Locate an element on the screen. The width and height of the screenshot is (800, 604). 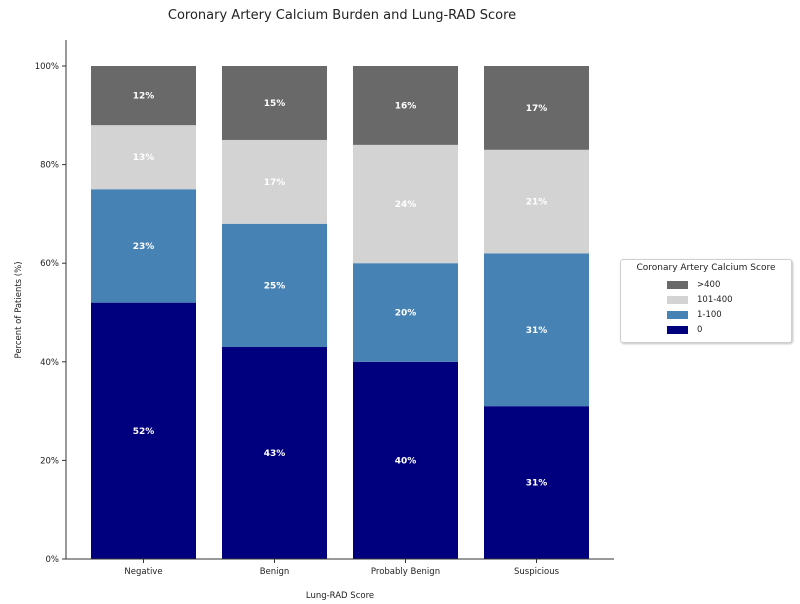
x-axis-label: Lung-RAD Score is located at coordinates (340, 596).